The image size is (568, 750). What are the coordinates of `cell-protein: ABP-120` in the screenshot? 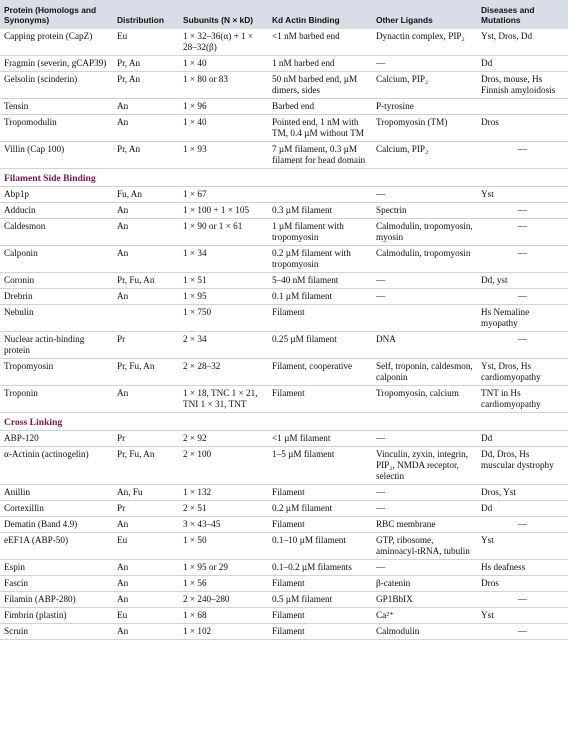 It's located at (56, 438).